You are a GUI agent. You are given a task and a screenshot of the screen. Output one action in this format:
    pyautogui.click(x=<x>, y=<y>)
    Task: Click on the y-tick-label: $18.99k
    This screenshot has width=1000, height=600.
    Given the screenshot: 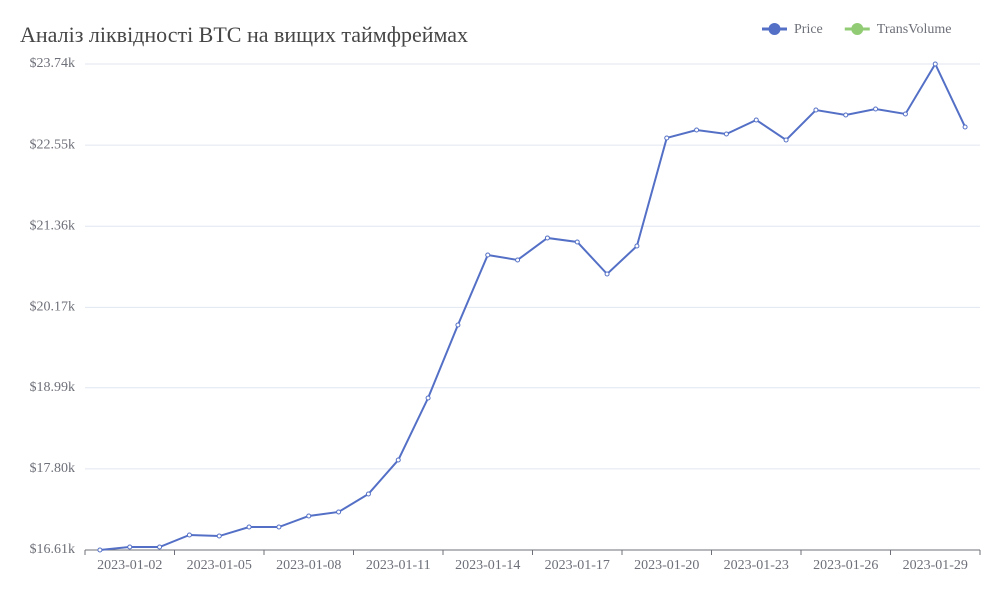 What is the action you would take?
    pyautogui.click(x=53, y=387)
    